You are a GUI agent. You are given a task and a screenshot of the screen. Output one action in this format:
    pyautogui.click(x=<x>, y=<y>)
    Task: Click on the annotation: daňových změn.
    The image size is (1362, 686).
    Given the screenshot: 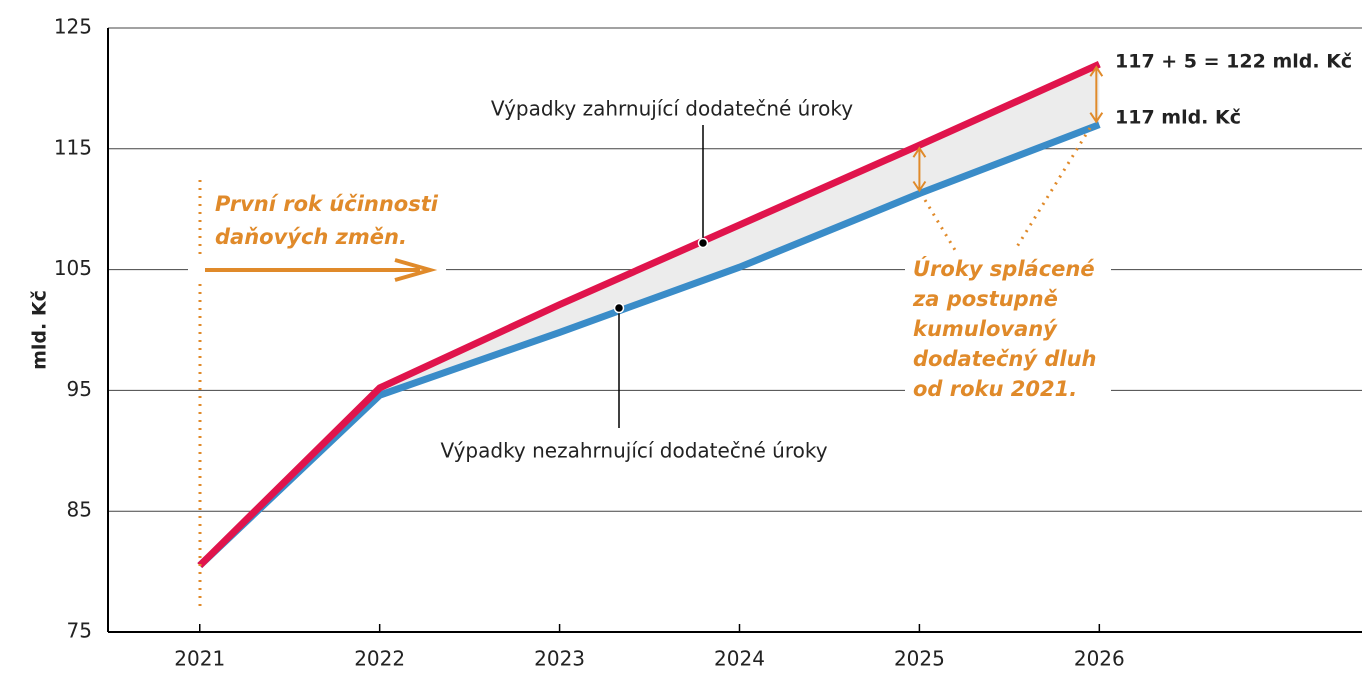 What is the action you would take?
    pyautogui.click(x=311, y=237)
    